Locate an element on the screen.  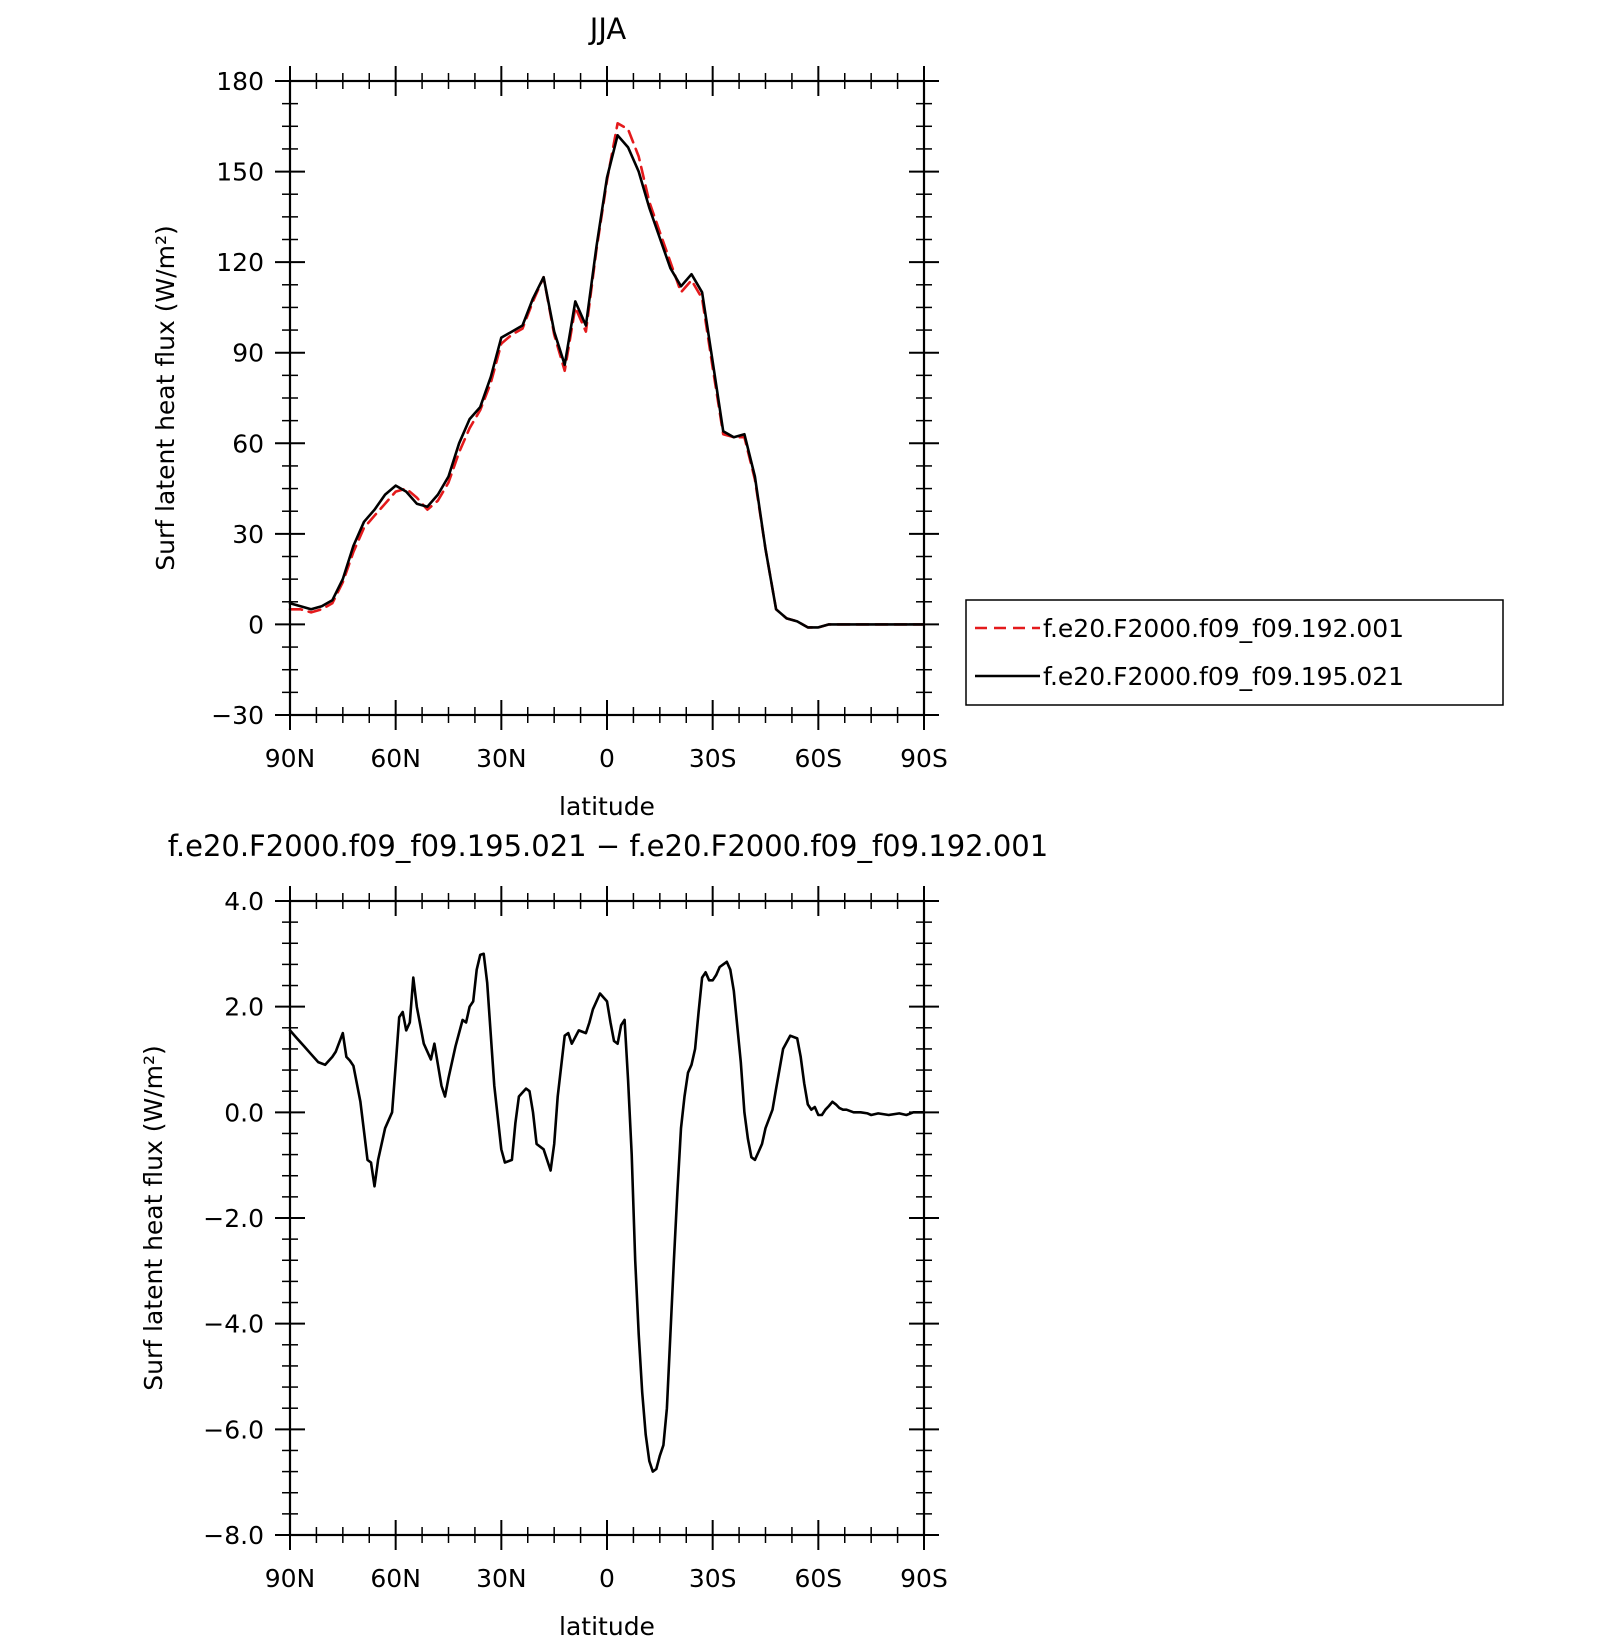
bottom-y-tick-labels: −8.0 −6.0 −4.0 −2.0 0.0 2.0 4.0 is located at coordinates (233, 1218).